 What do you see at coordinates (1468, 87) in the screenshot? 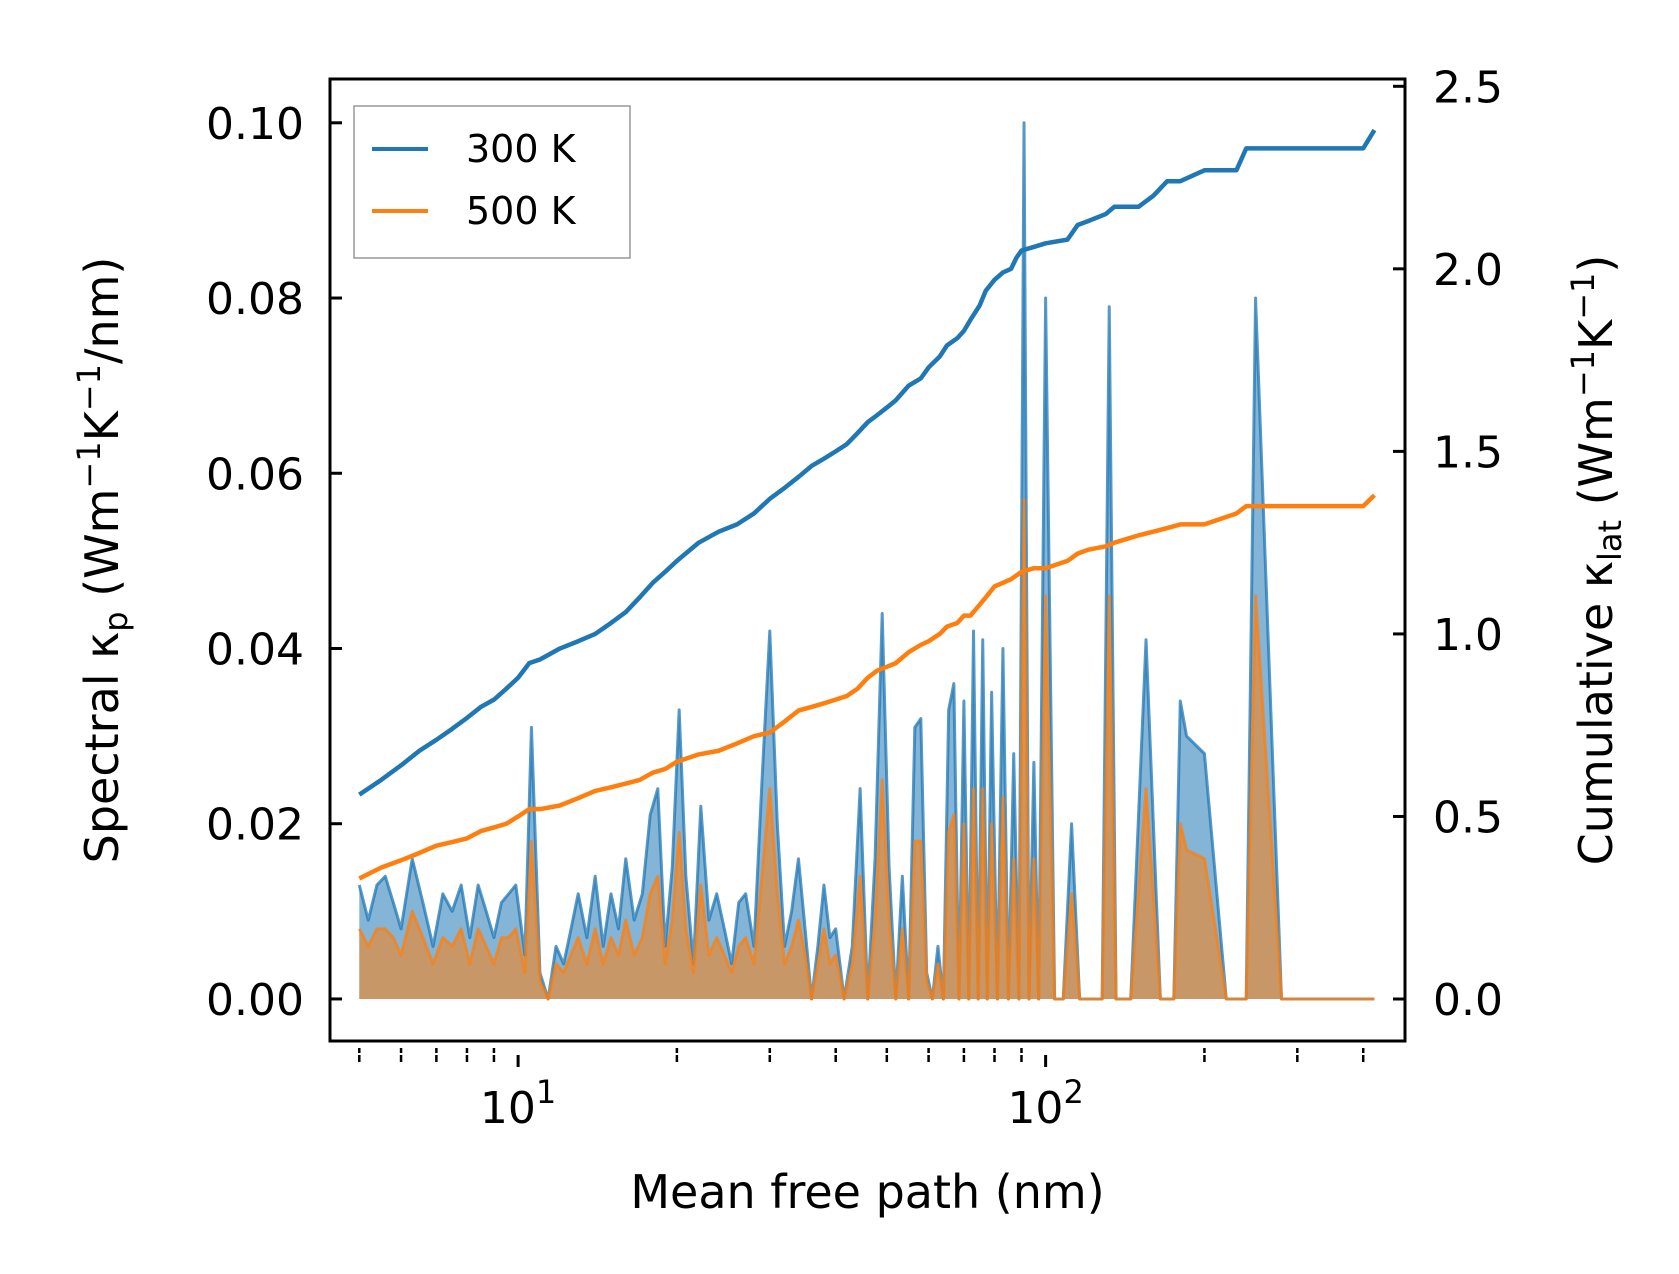
I see `right-y-tick-label: 2.5` at bounding box center [1468, 87].